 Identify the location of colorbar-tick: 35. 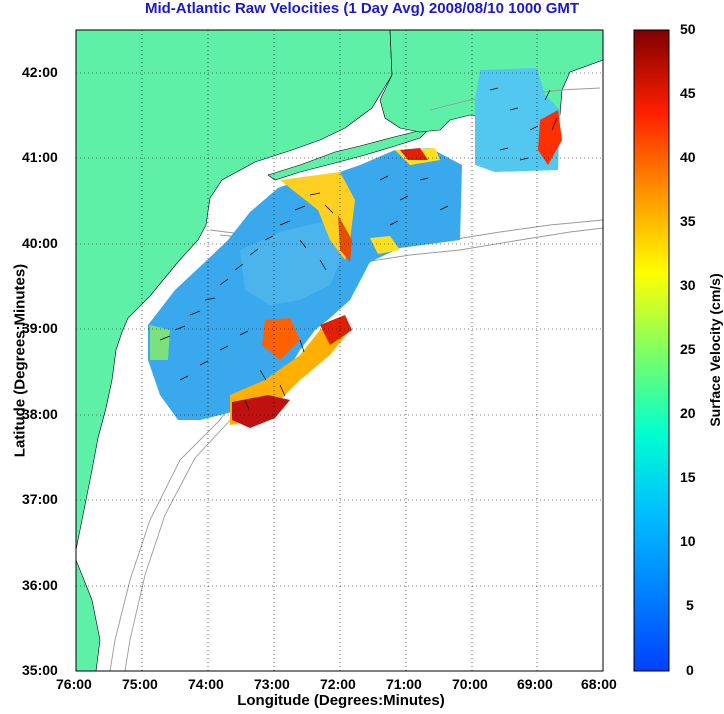
(688, 221).